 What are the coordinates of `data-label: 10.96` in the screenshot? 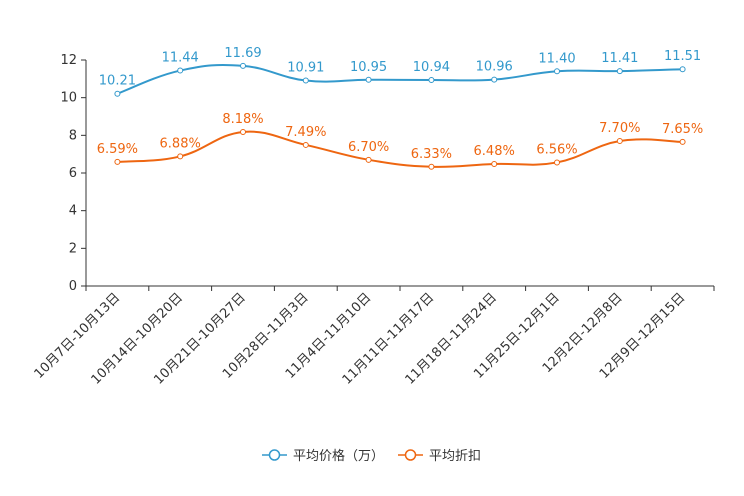 It's located at (494, 67).